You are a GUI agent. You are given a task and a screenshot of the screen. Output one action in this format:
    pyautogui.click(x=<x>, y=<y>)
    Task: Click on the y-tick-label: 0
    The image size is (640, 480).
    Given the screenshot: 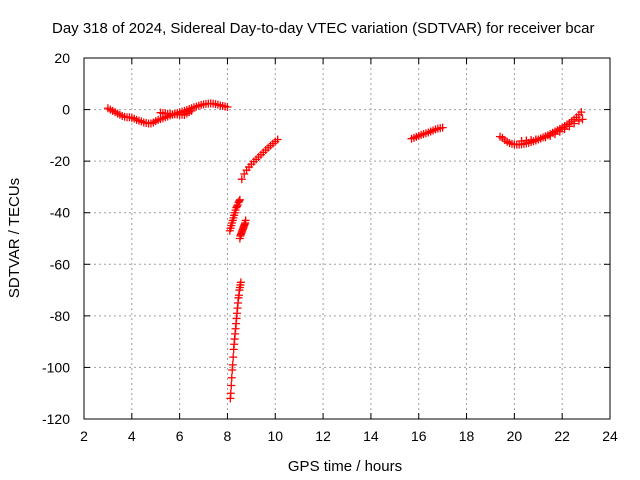 What is the action you would take?
    pyautogui.click(x=66, y=110)
    